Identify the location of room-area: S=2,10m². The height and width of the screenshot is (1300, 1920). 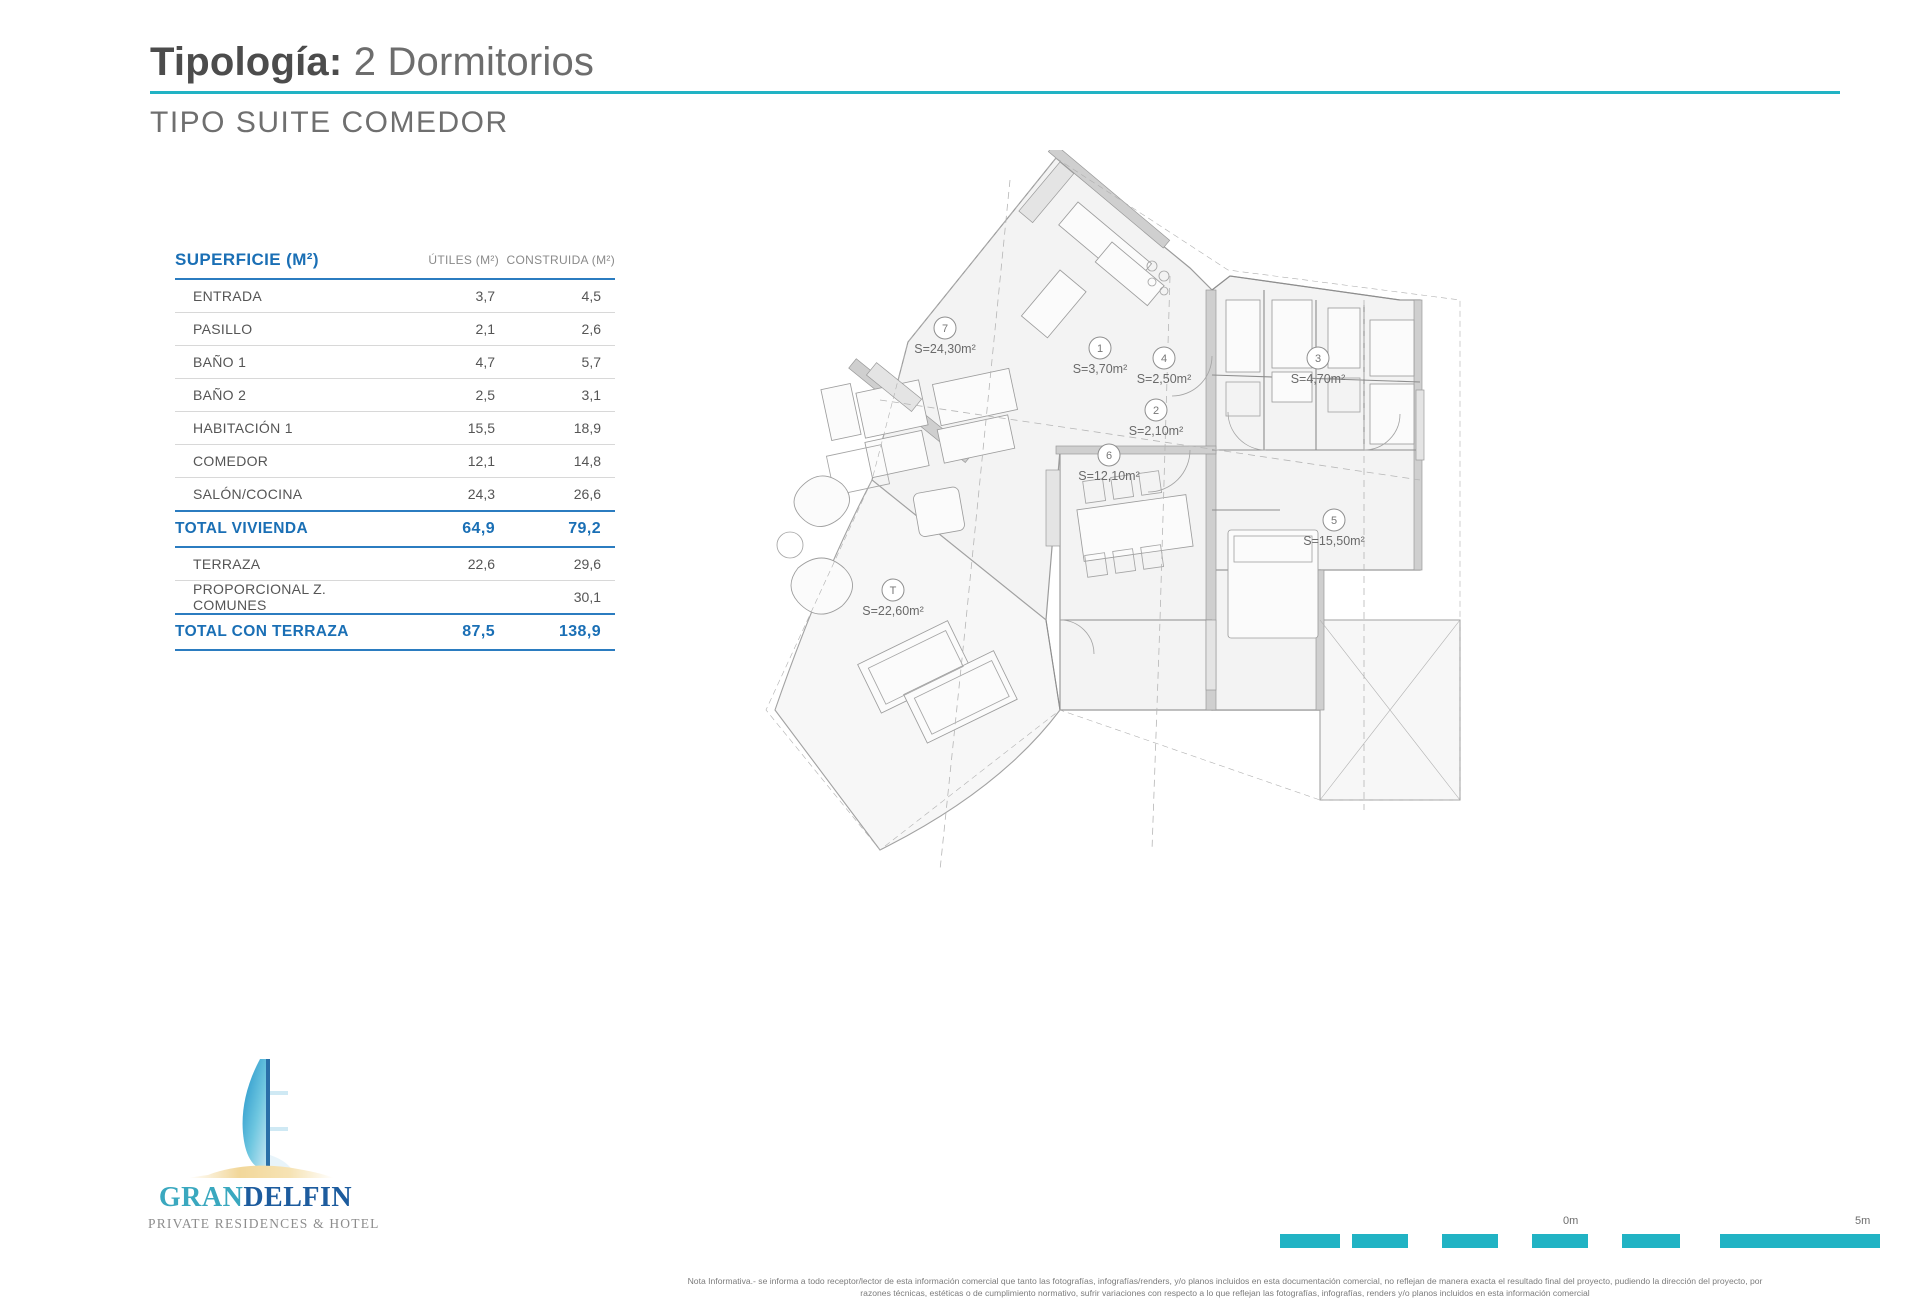
(1156, 431).